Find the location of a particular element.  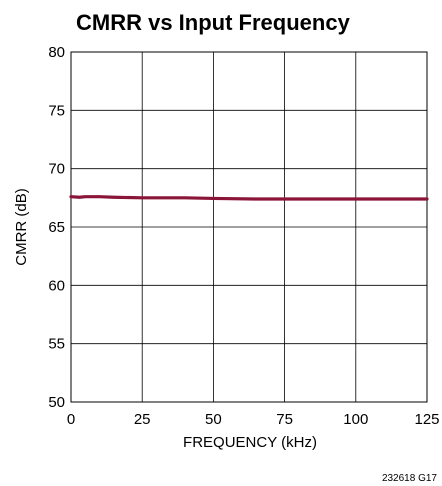

x-tick-label: 50 is located at coordinates (213, 419).